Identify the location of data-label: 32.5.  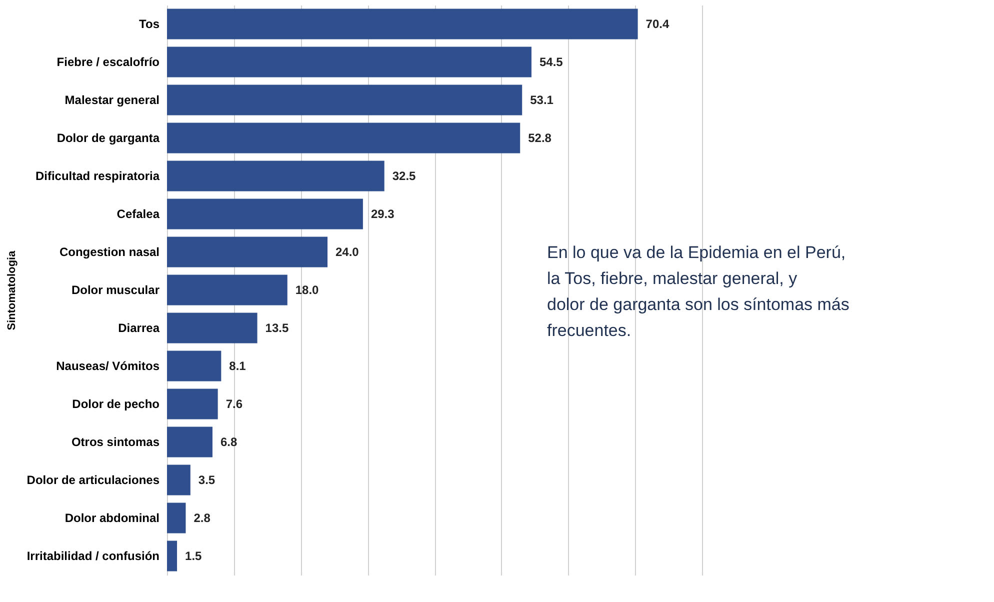
(404, 176).